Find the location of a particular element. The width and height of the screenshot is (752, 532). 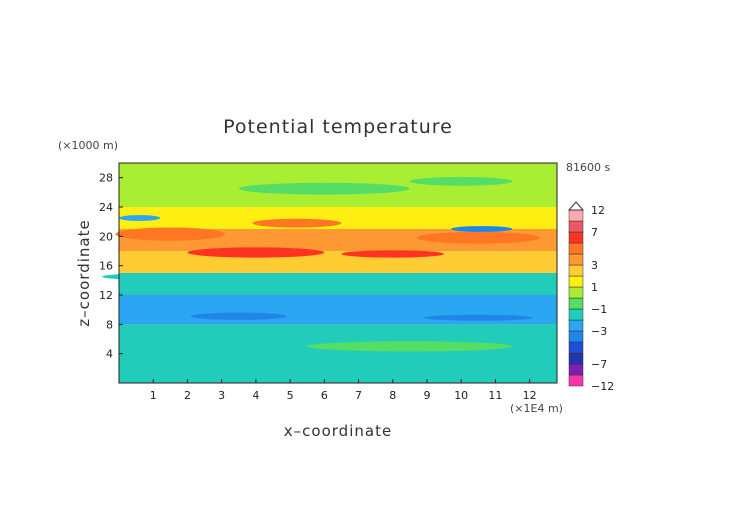

colorbar-tick-label: 12 is located at coordinates (598, 210).